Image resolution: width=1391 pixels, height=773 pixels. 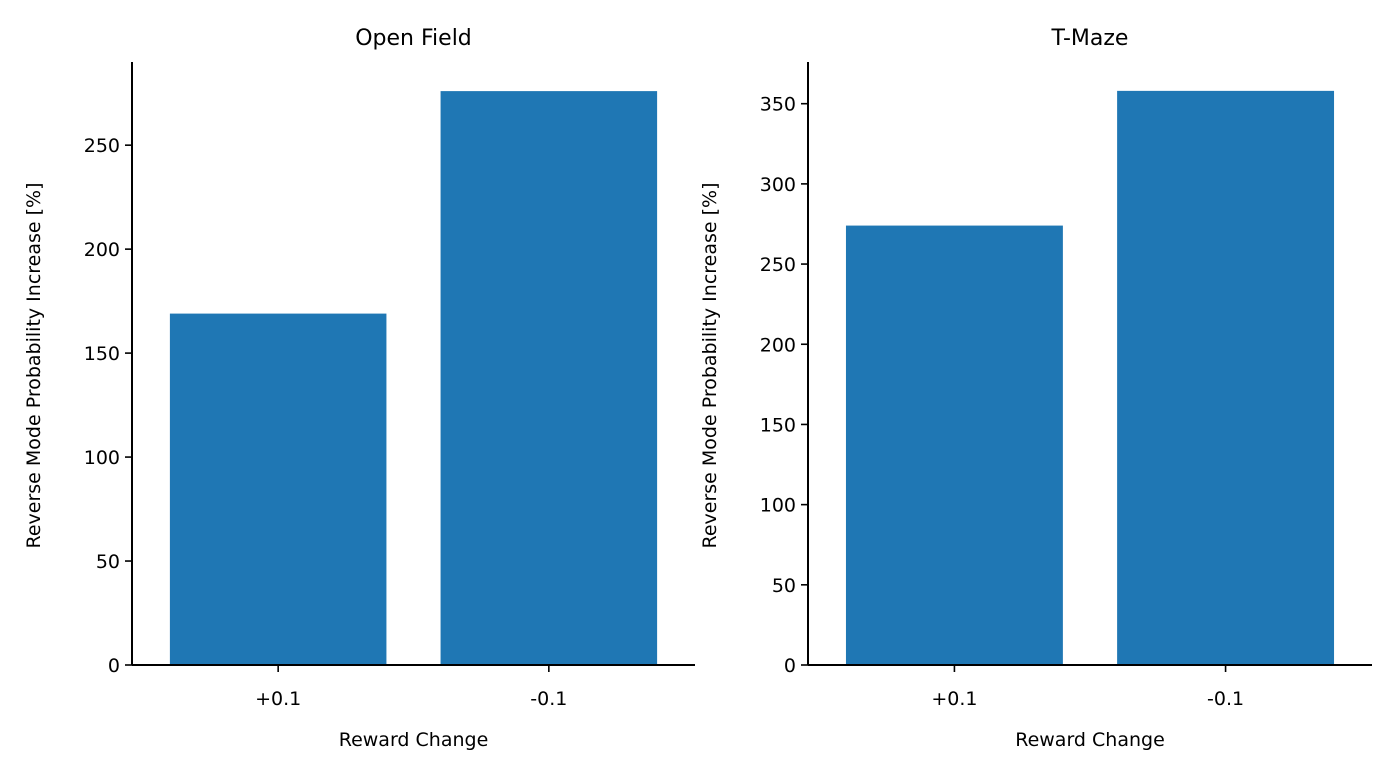 I want to click on chart-title: Open Field, so click(x=413, y=38).